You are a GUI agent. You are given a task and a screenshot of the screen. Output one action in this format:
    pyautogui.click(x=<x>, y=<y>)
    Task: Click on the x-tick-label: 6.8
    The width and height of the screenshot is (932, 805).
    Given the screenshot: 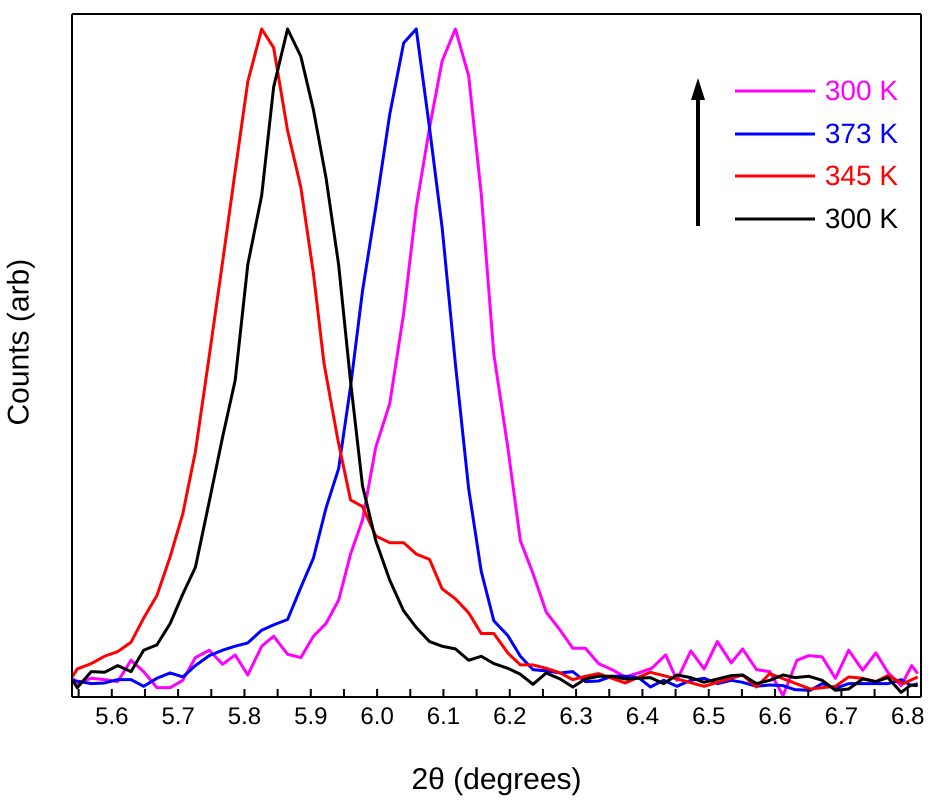 What is the action you would take?
    pyautogui.click(x=907, y=716)
    